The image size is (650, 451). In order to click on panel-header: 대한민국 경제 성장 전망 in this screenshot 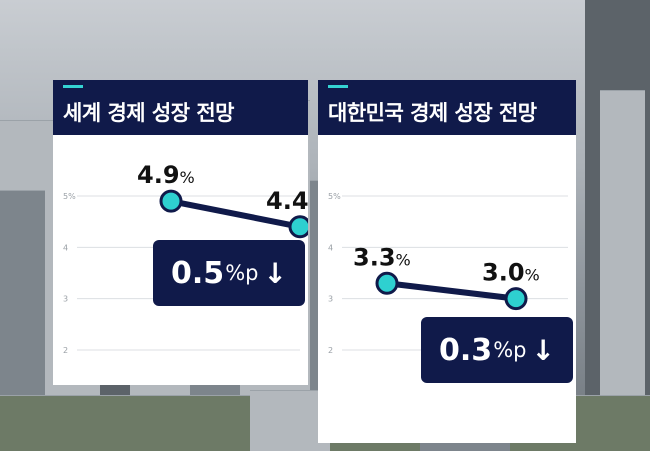, I will do `click(447, 107)`.